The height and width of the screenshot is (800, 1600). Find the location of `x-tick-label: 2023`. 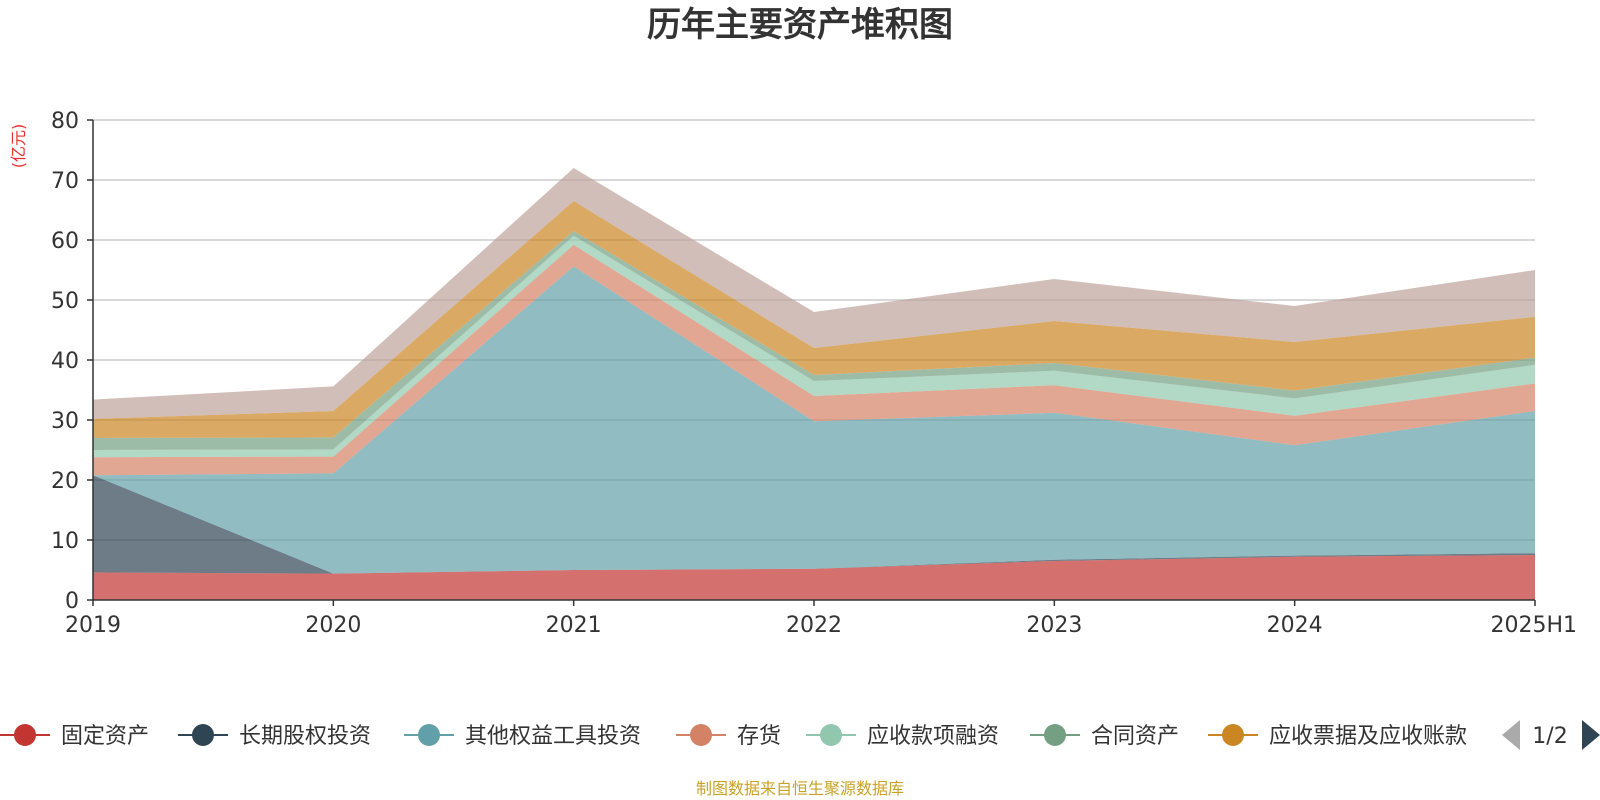

x-tick-label: 2023 is located at coordinates (1054, 625).